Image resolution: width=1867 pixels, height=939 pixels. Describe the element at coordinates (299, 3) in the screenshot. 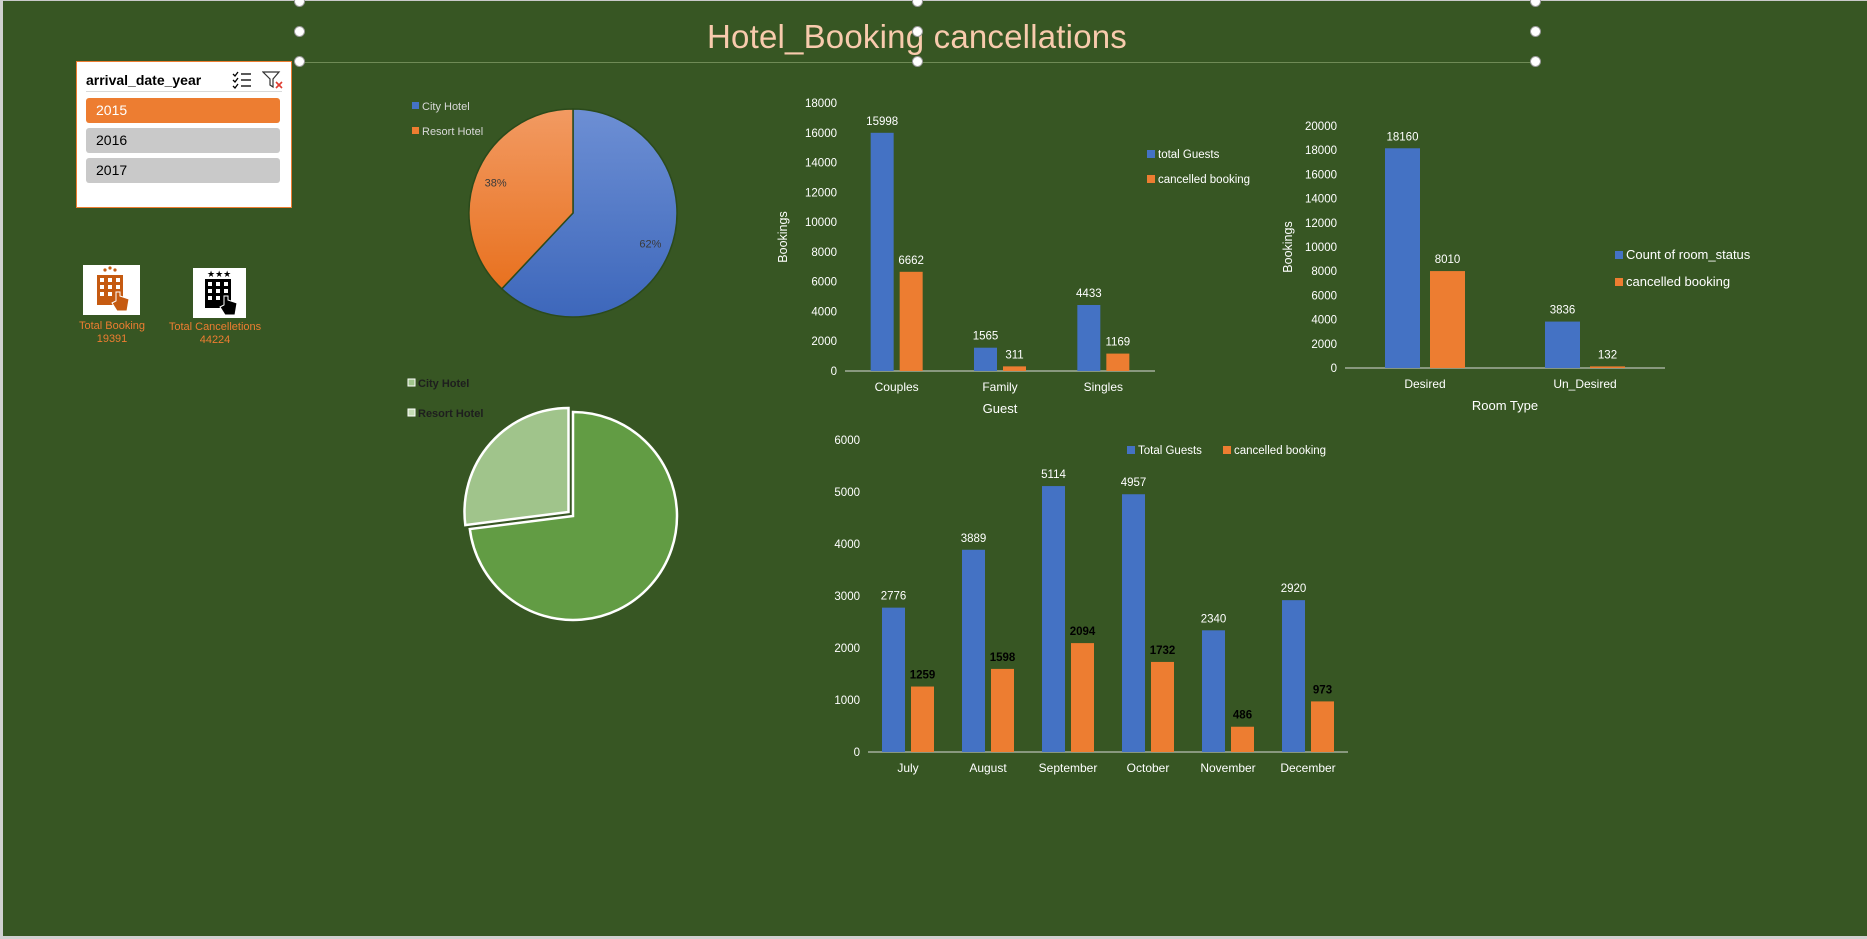

I see `resize-handle-corner-top-left` at that location.